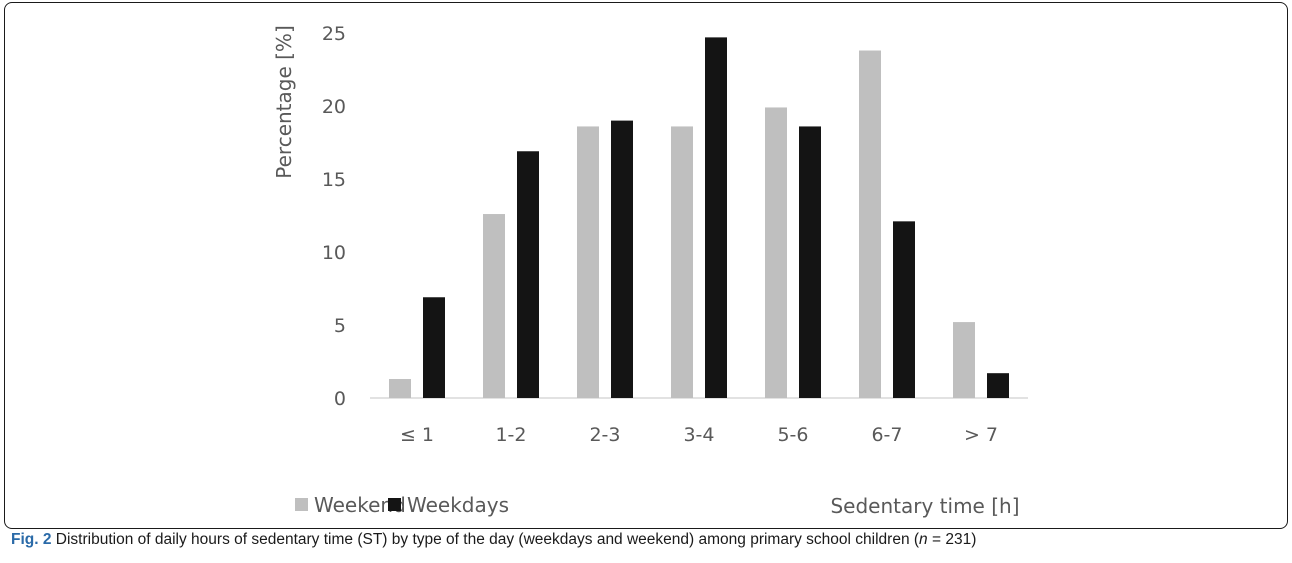 The width and height of the screenshot is (1292, 563). I want to click on y-axis-ticks: 0 5 10 15 20 25, so click(334, 216).